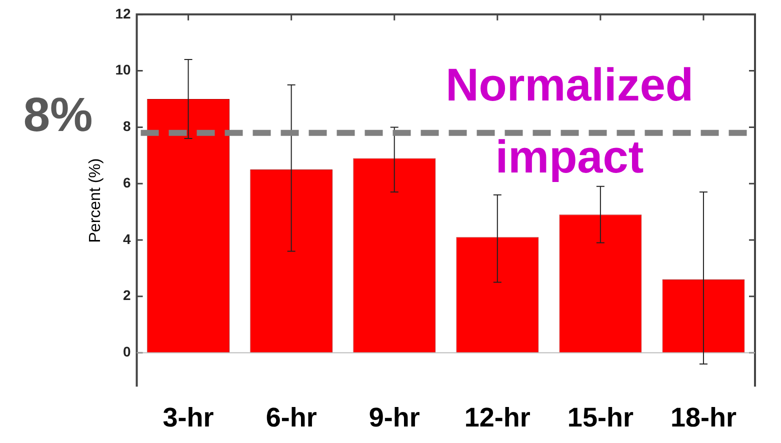 The width and height of the screenshot is (781, 443). Describe the element at coordinates (497, 417) in the screenshot. I see `x-tick-label: 12-hr` at that location.